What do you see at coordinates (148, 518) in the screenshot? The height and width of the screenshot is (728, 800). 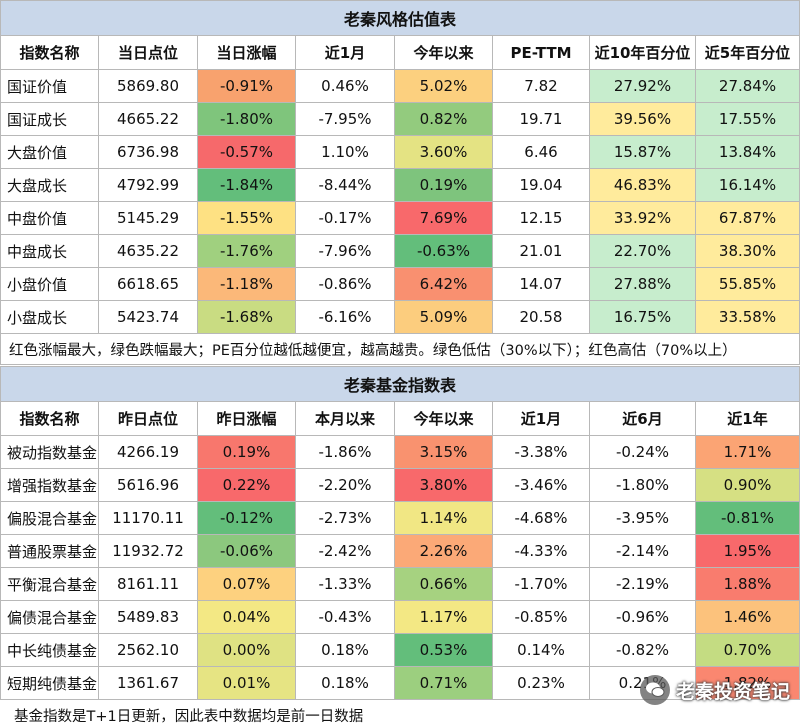 I see `table-cell: 11170.11` at bounding box center [148, 518].